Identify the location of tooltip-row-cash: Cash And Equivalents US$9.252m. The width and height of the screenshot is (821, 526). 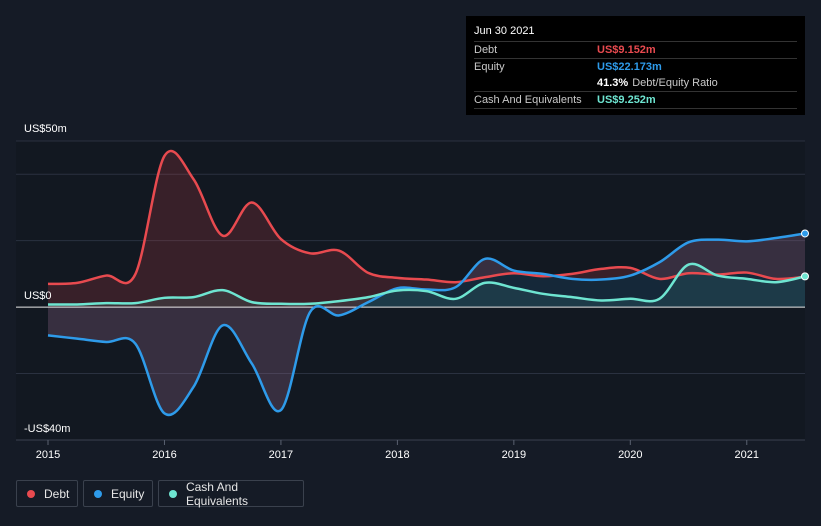
(635, 100).